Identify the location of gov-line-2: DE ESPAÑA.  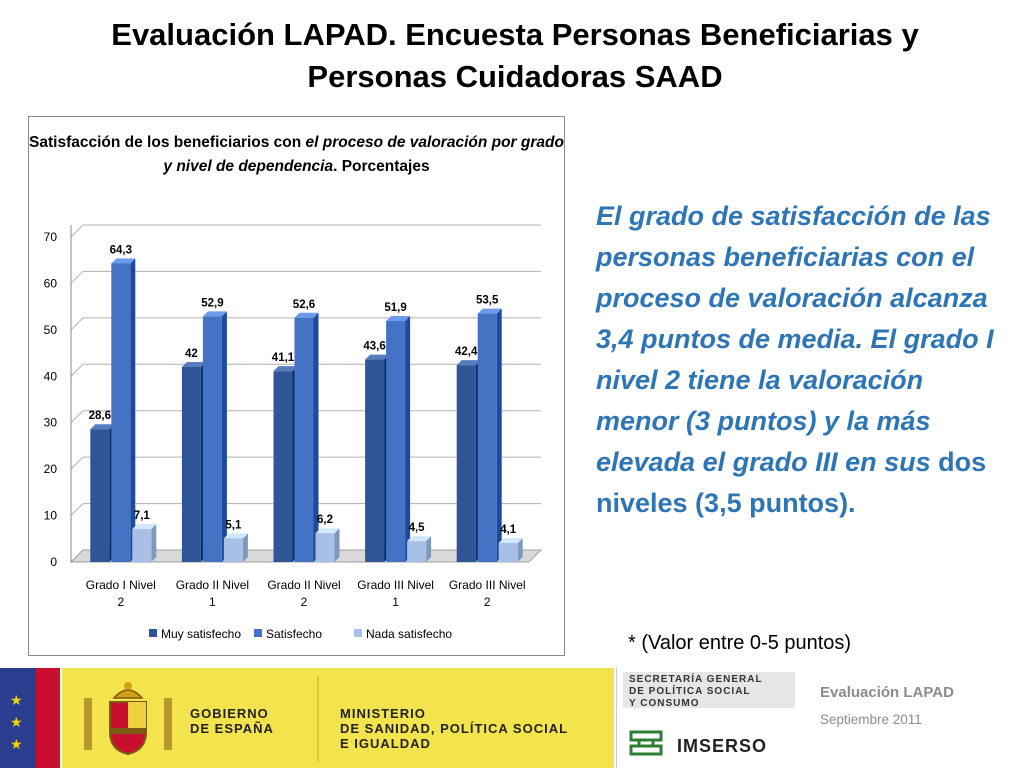
(232, 728).